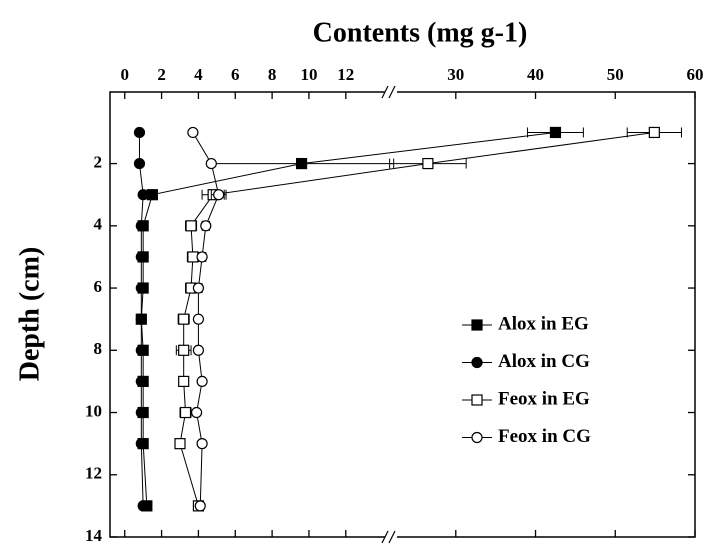 Image resolution: width=706 pixels, height=550 pixels. I want to click on x-tick-label: 8, so click(272, 74).